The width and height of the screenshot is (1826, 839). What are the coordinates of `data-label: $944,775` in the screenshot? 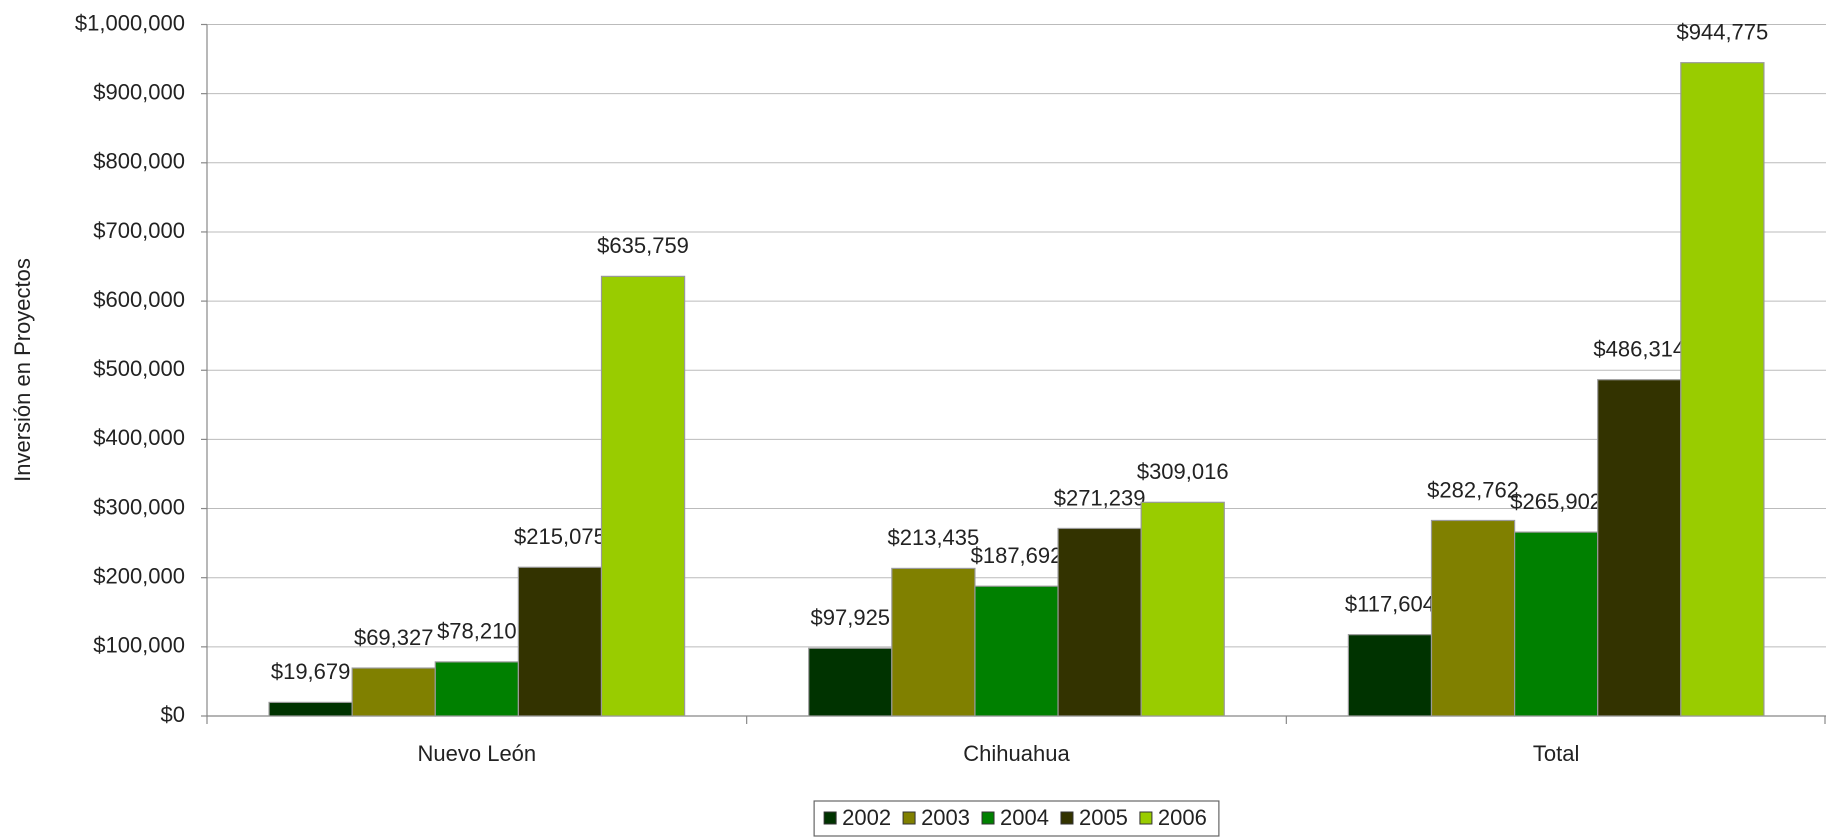 It's located at (1723, 32).